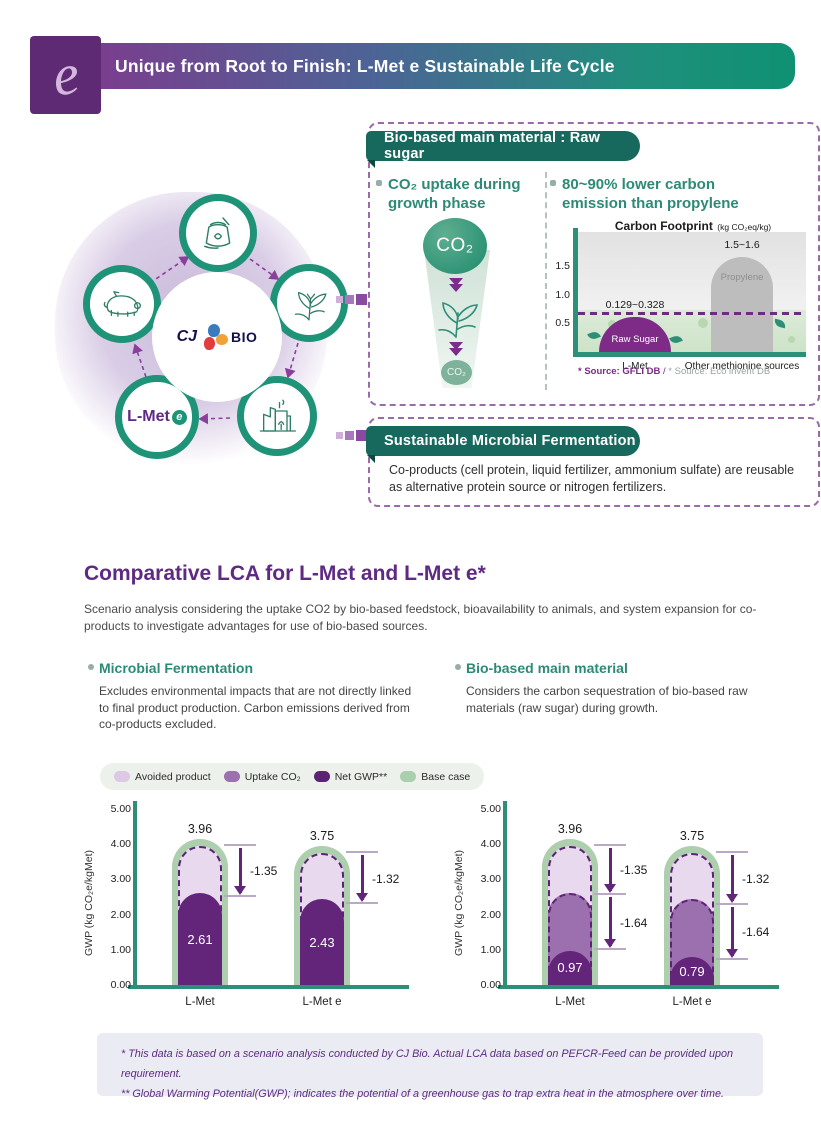 This screenshot has width=821, height=1146. I want to click on bio-based-banner: Bio-based main material : Raw sugar, so click(503, 149).